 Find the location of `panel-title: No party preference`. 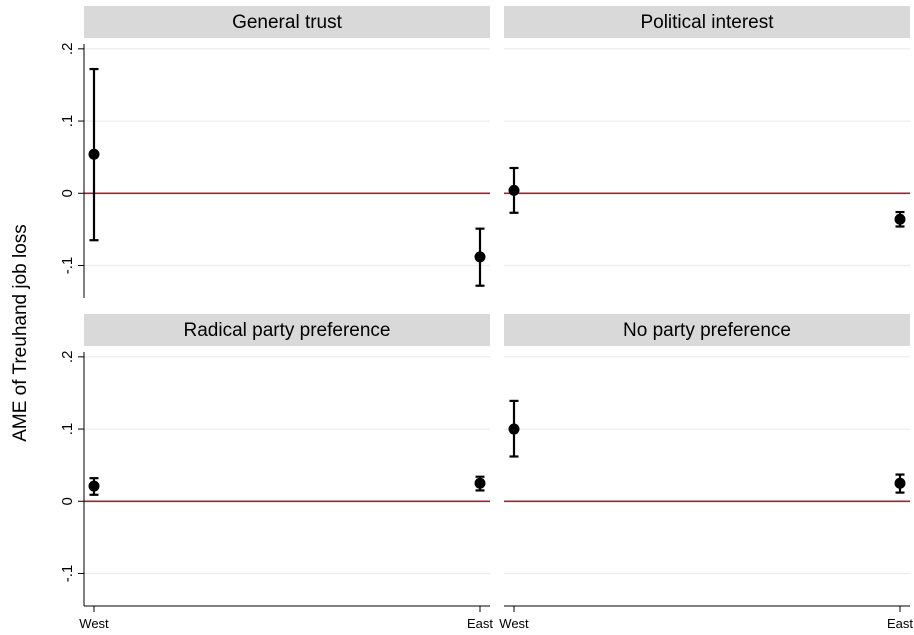

panel-title: No party preference is located at coordinates (707, 330).